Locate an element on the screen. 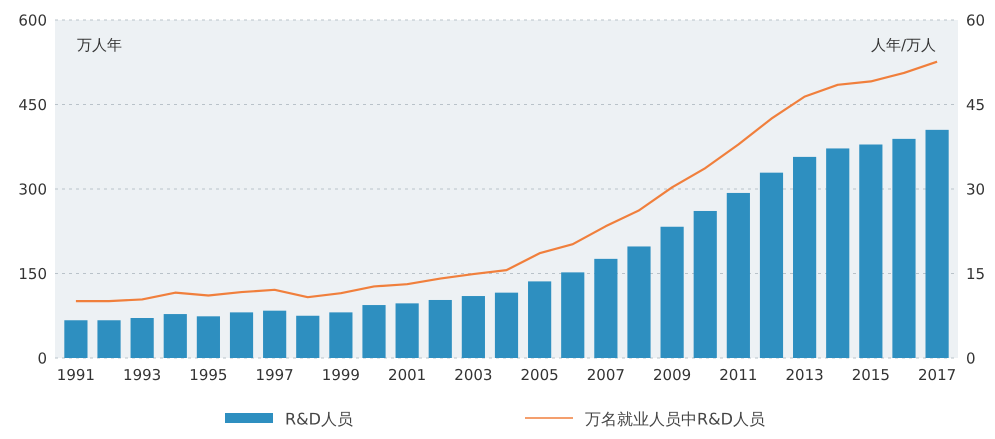  y-tick-label: 150 is located at coordinates (32, 273).